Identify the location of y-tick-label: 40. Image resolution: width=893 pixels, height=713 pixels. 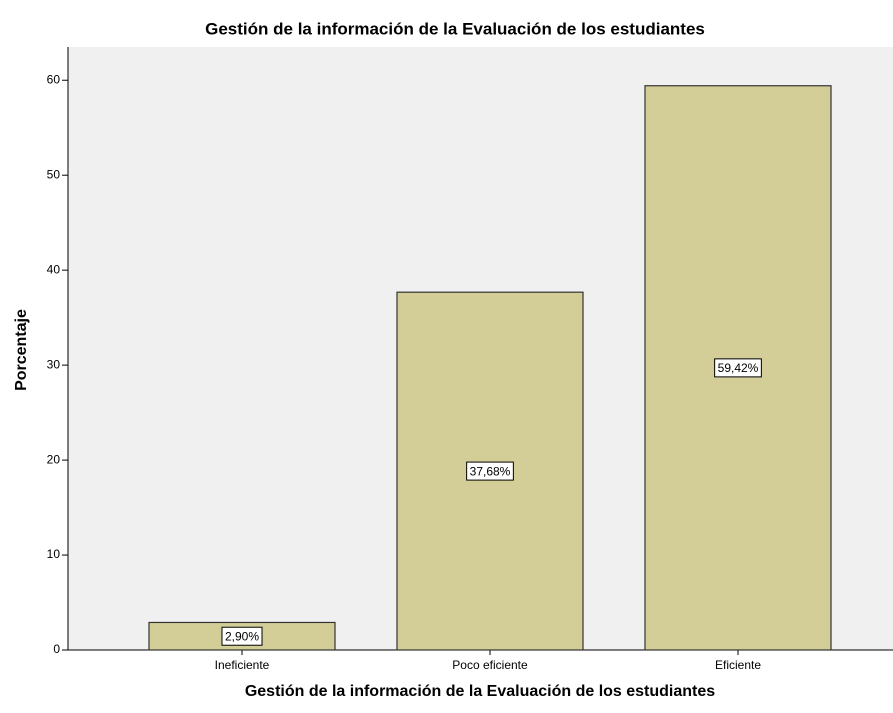
(54, 269).